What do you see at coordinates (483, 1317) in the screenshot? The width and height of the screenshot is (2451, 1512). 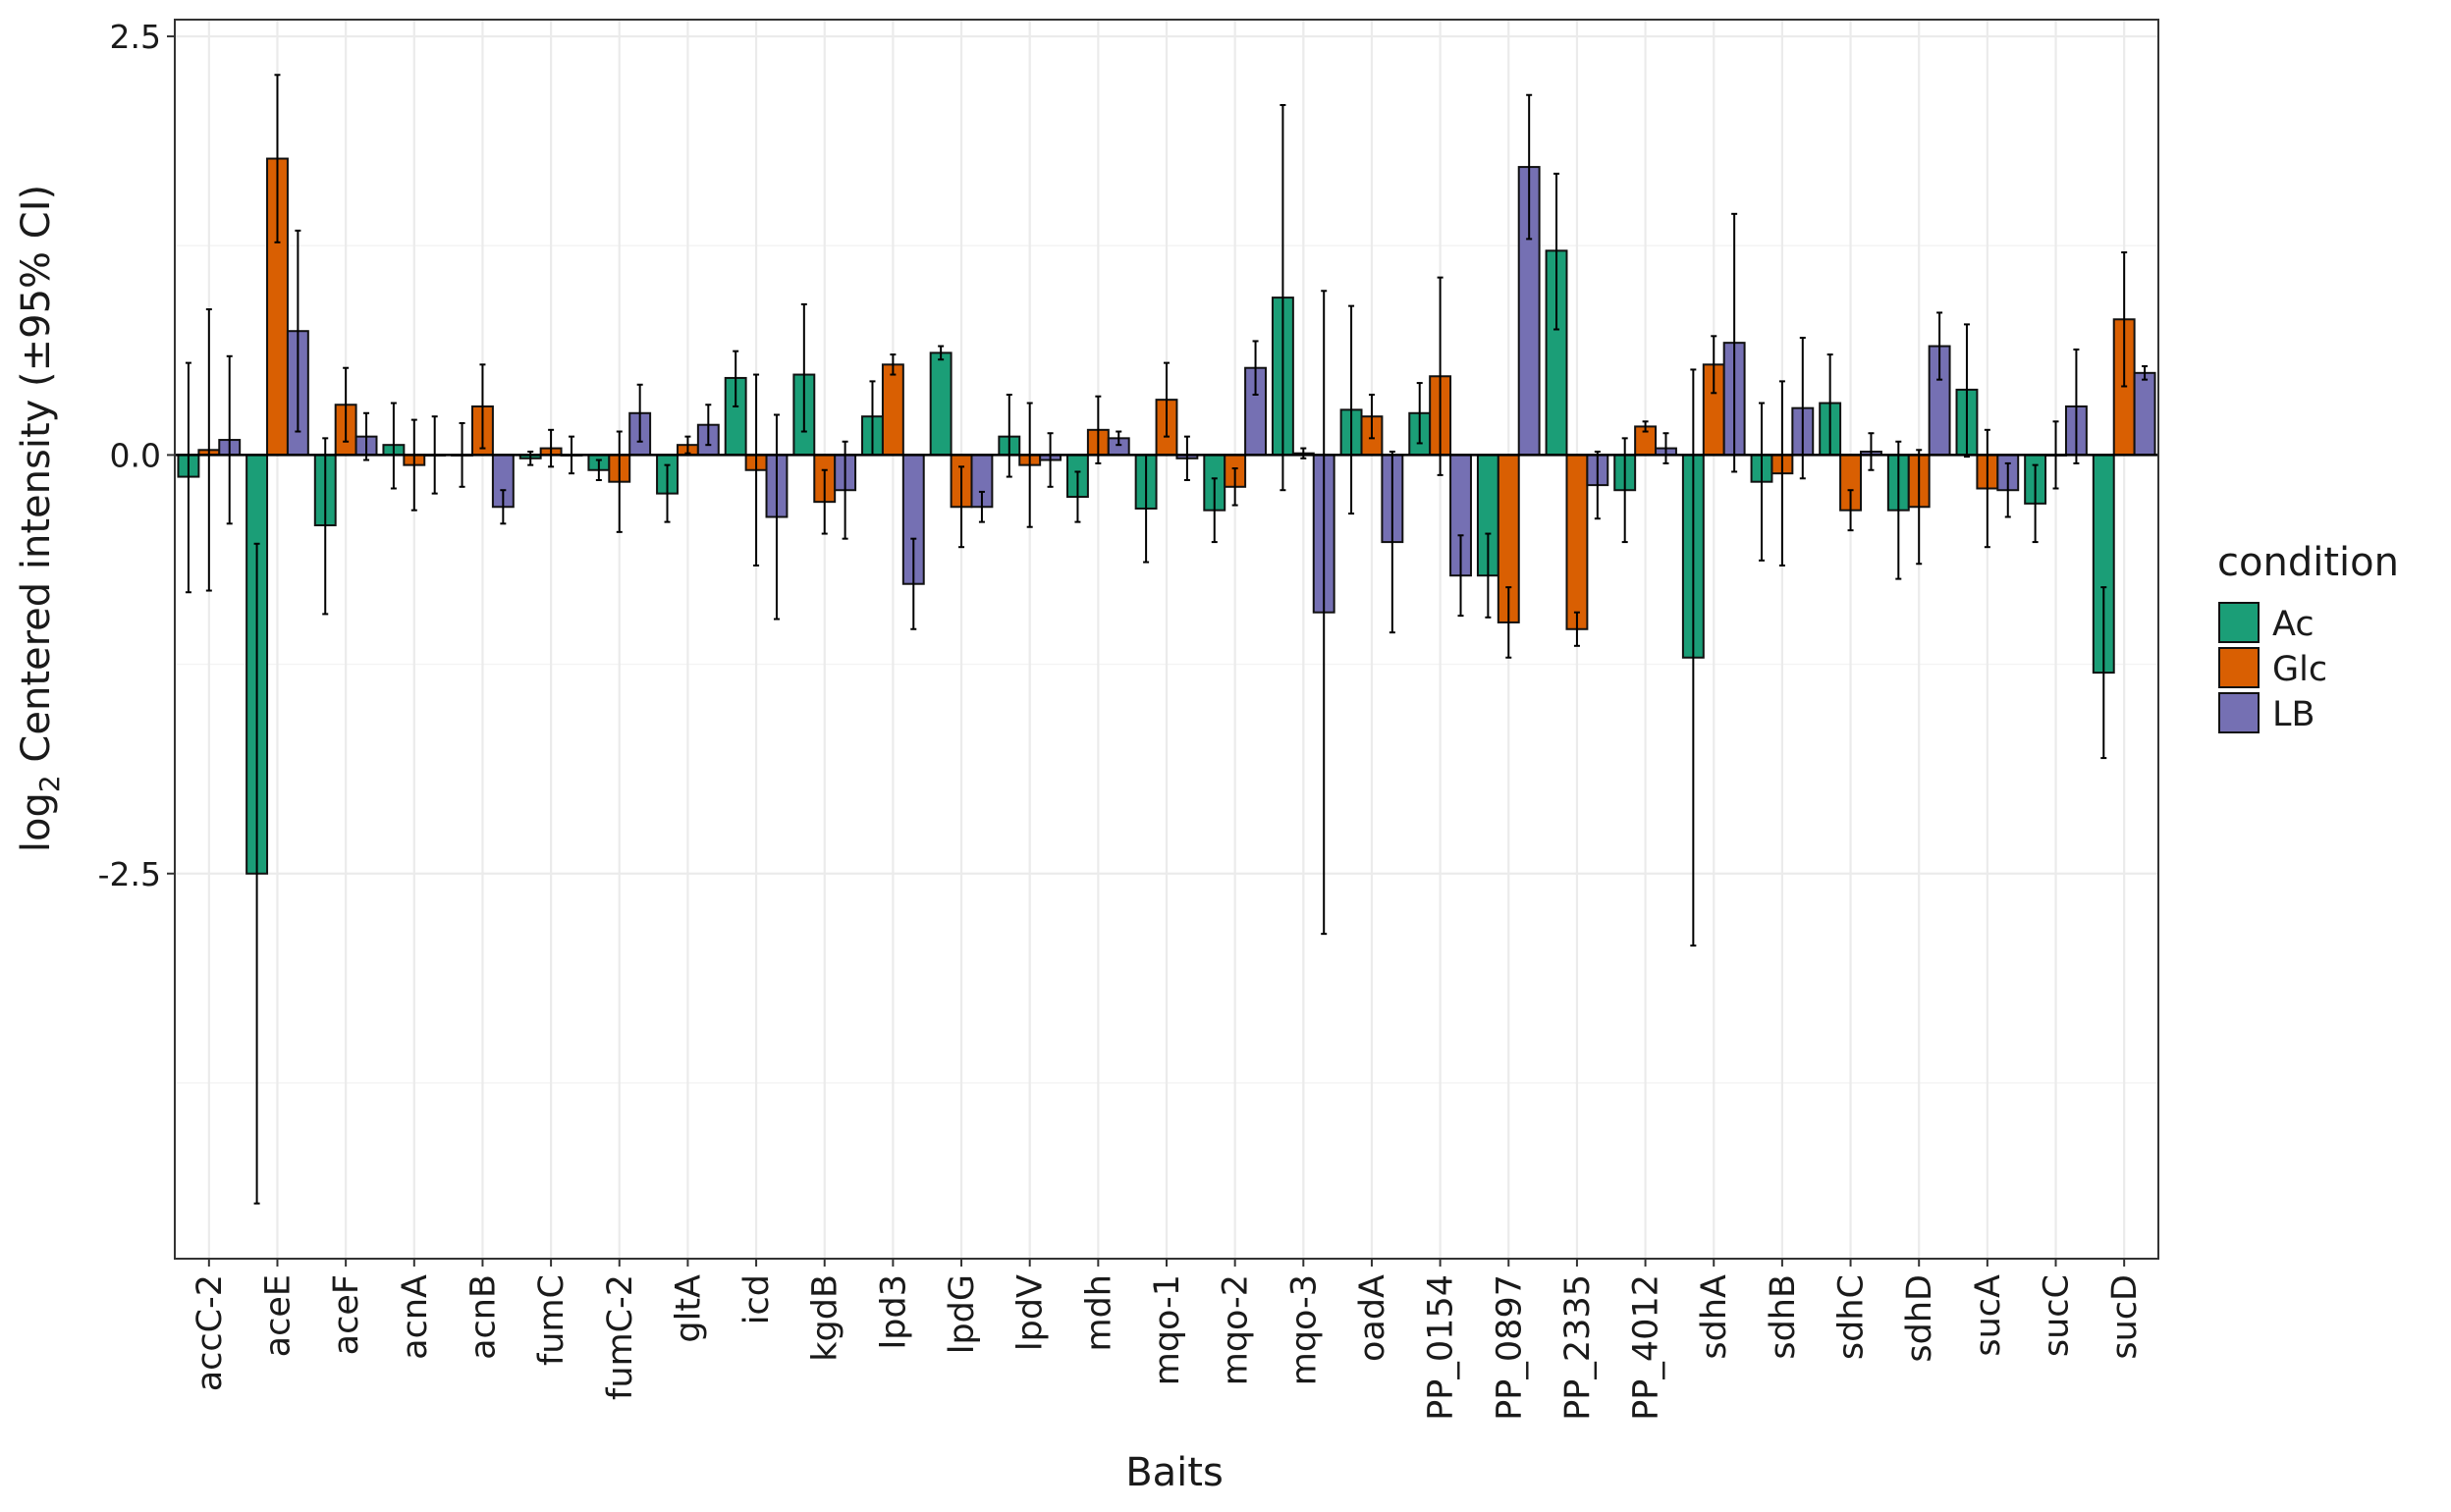 I see `x-tick-label: acnB` at bounding box center [483, 1317].